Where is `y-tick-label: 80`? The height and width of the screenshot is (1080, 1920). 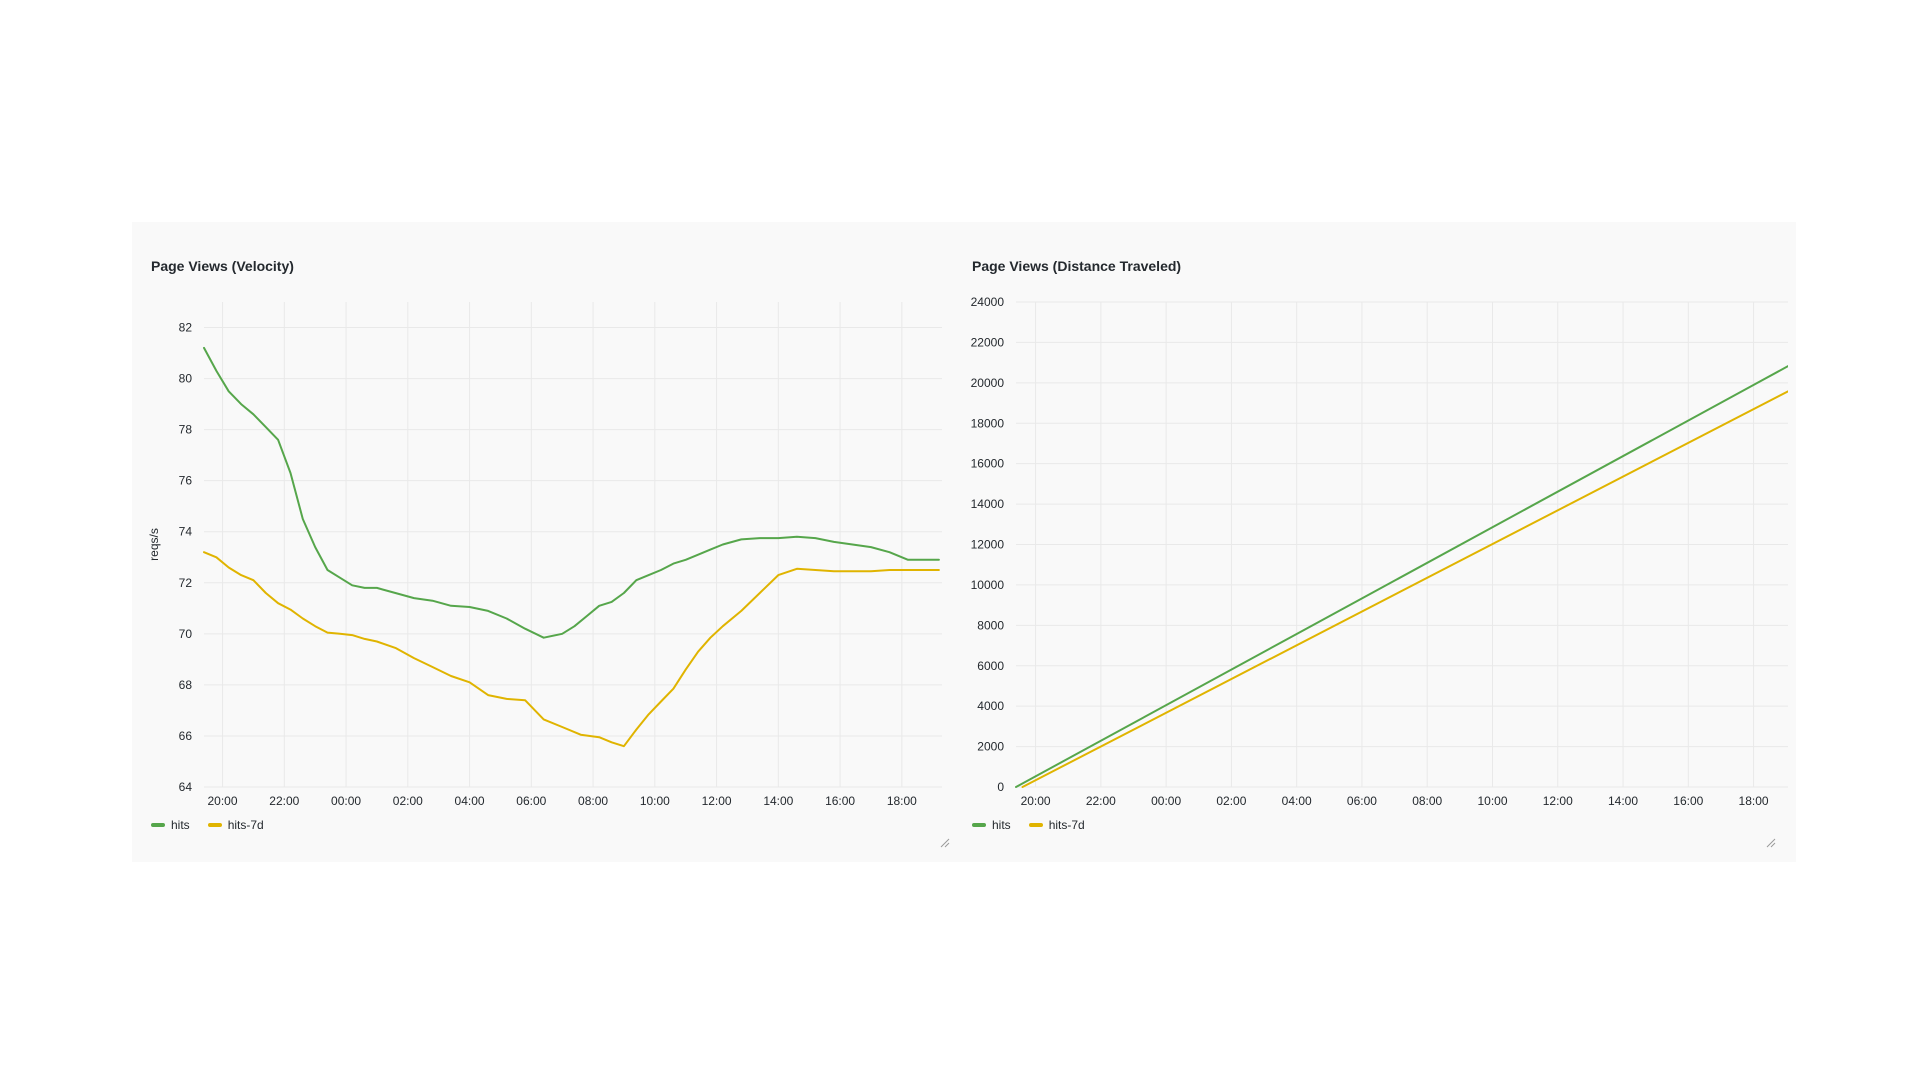
y-tick-label: 80 is located at coordinates (186, 379).